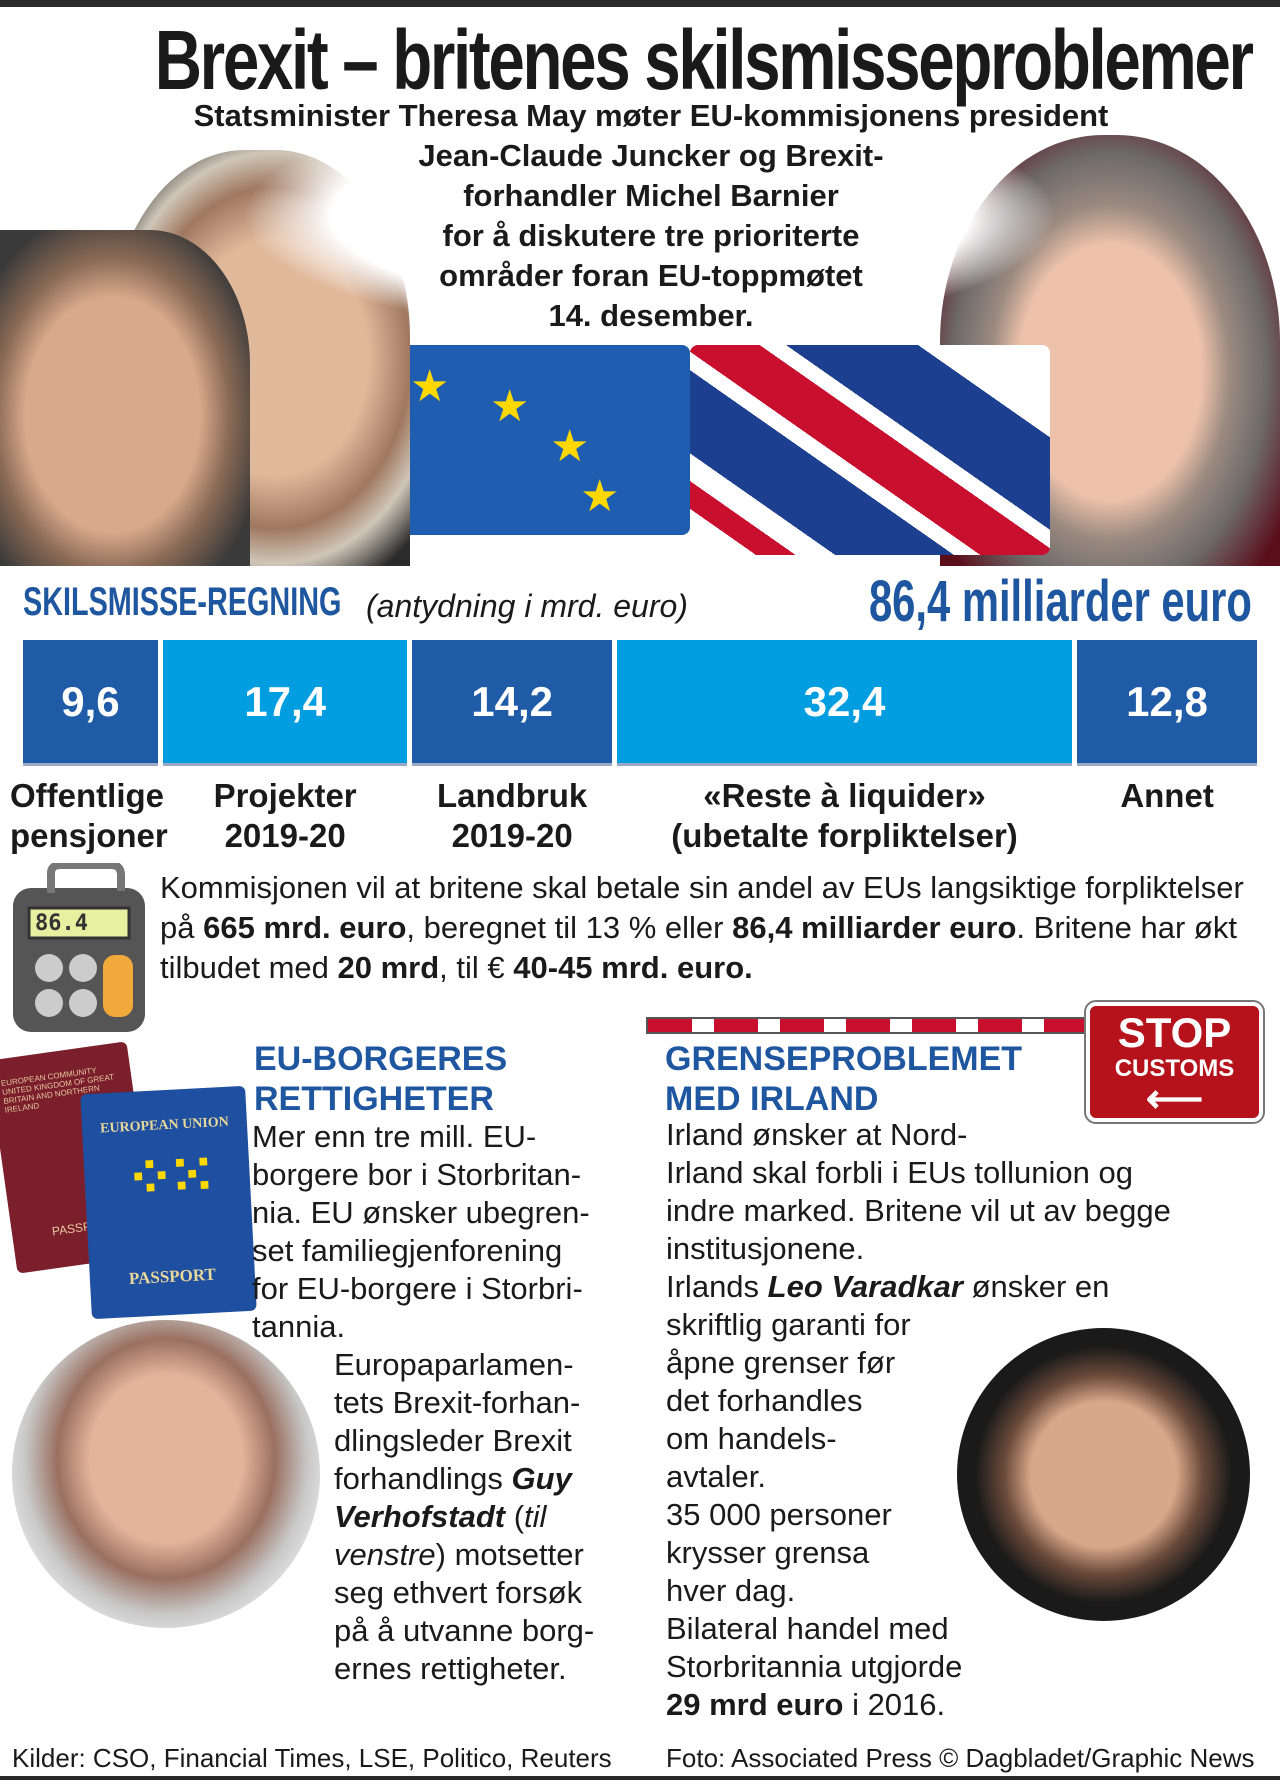 Image resolution: width=1280 pixels, height=1792 pixels. Describe the element at coordinates (89, 816) in the screenshot. I see `bar-category-label: Offentlige pensjoner` at that location.